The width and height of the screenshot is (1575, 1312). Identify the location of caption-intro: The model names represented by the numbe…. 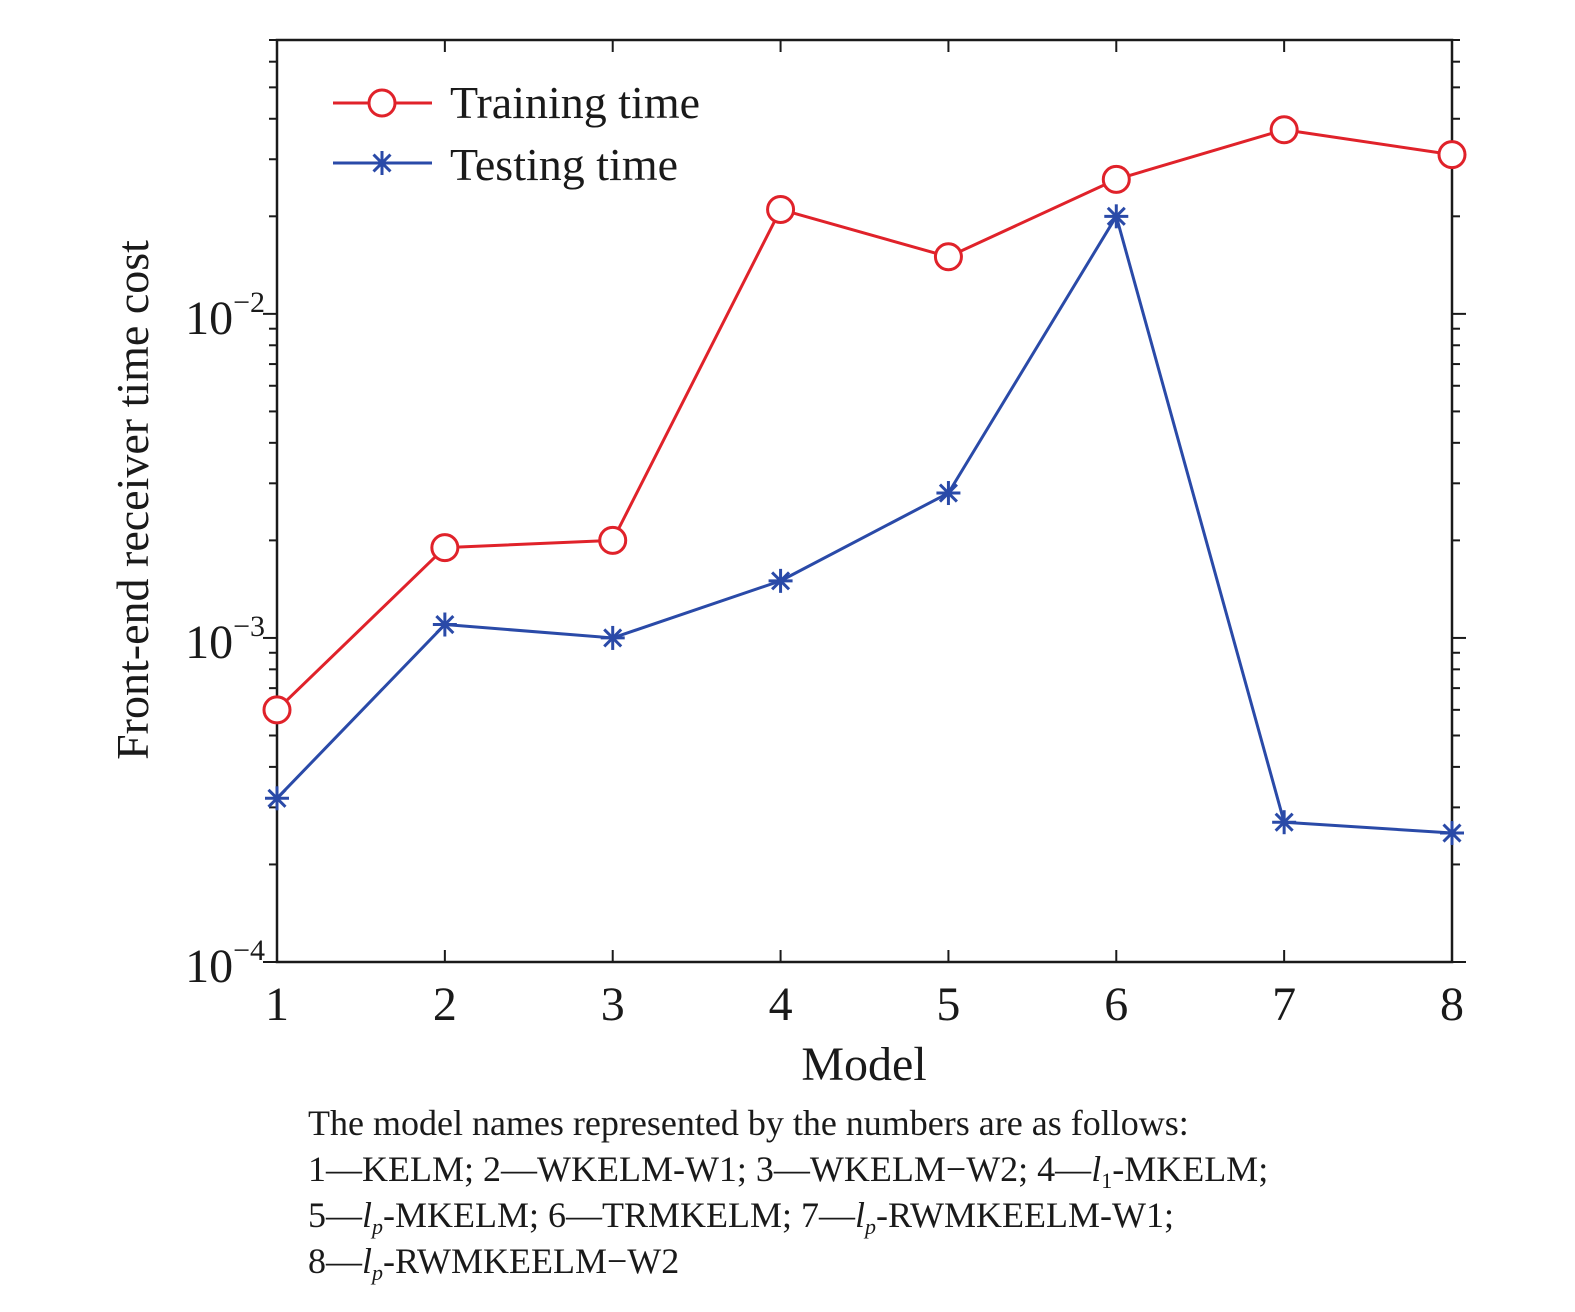
(748, 1123).